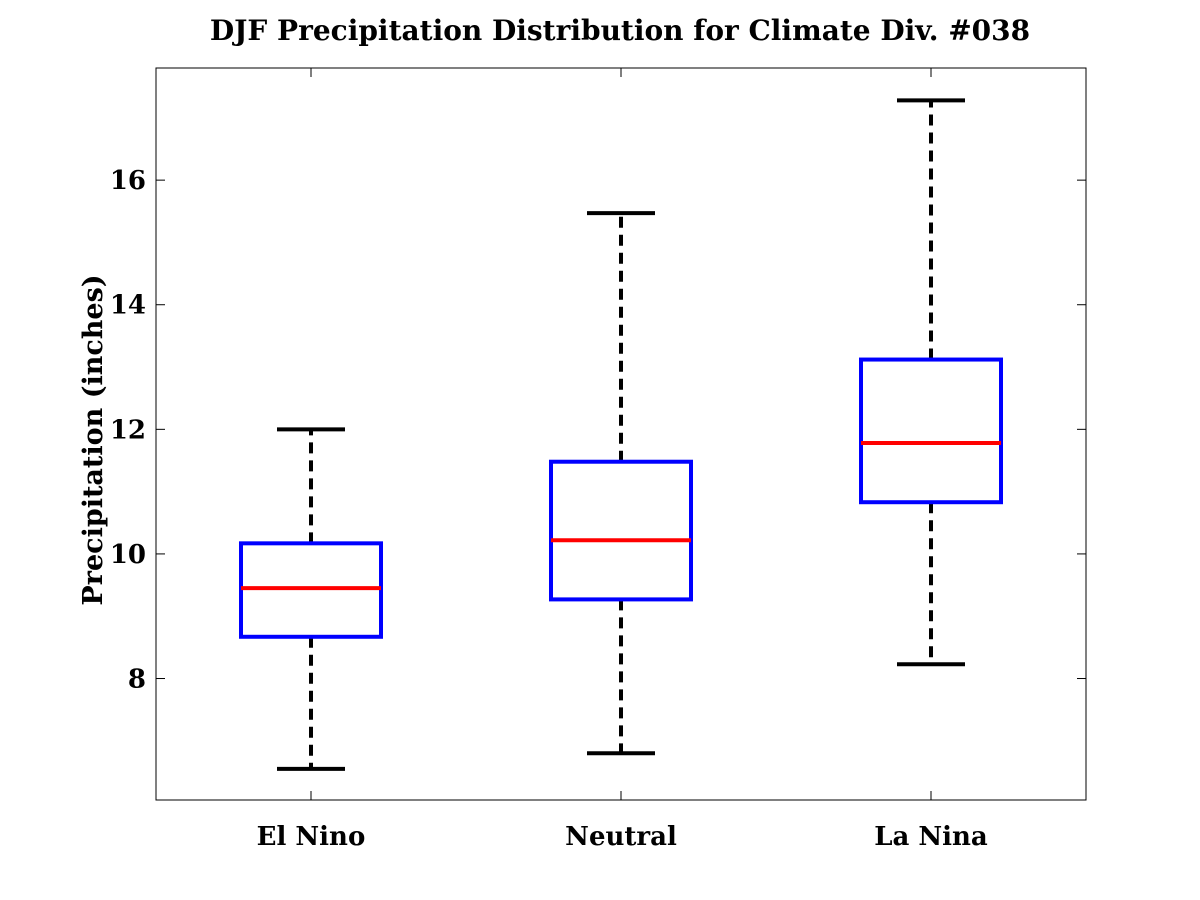  Describe the element at coordinates (128, 306) in the screenshot. I see `y-tick-label-14: 14` at that location.